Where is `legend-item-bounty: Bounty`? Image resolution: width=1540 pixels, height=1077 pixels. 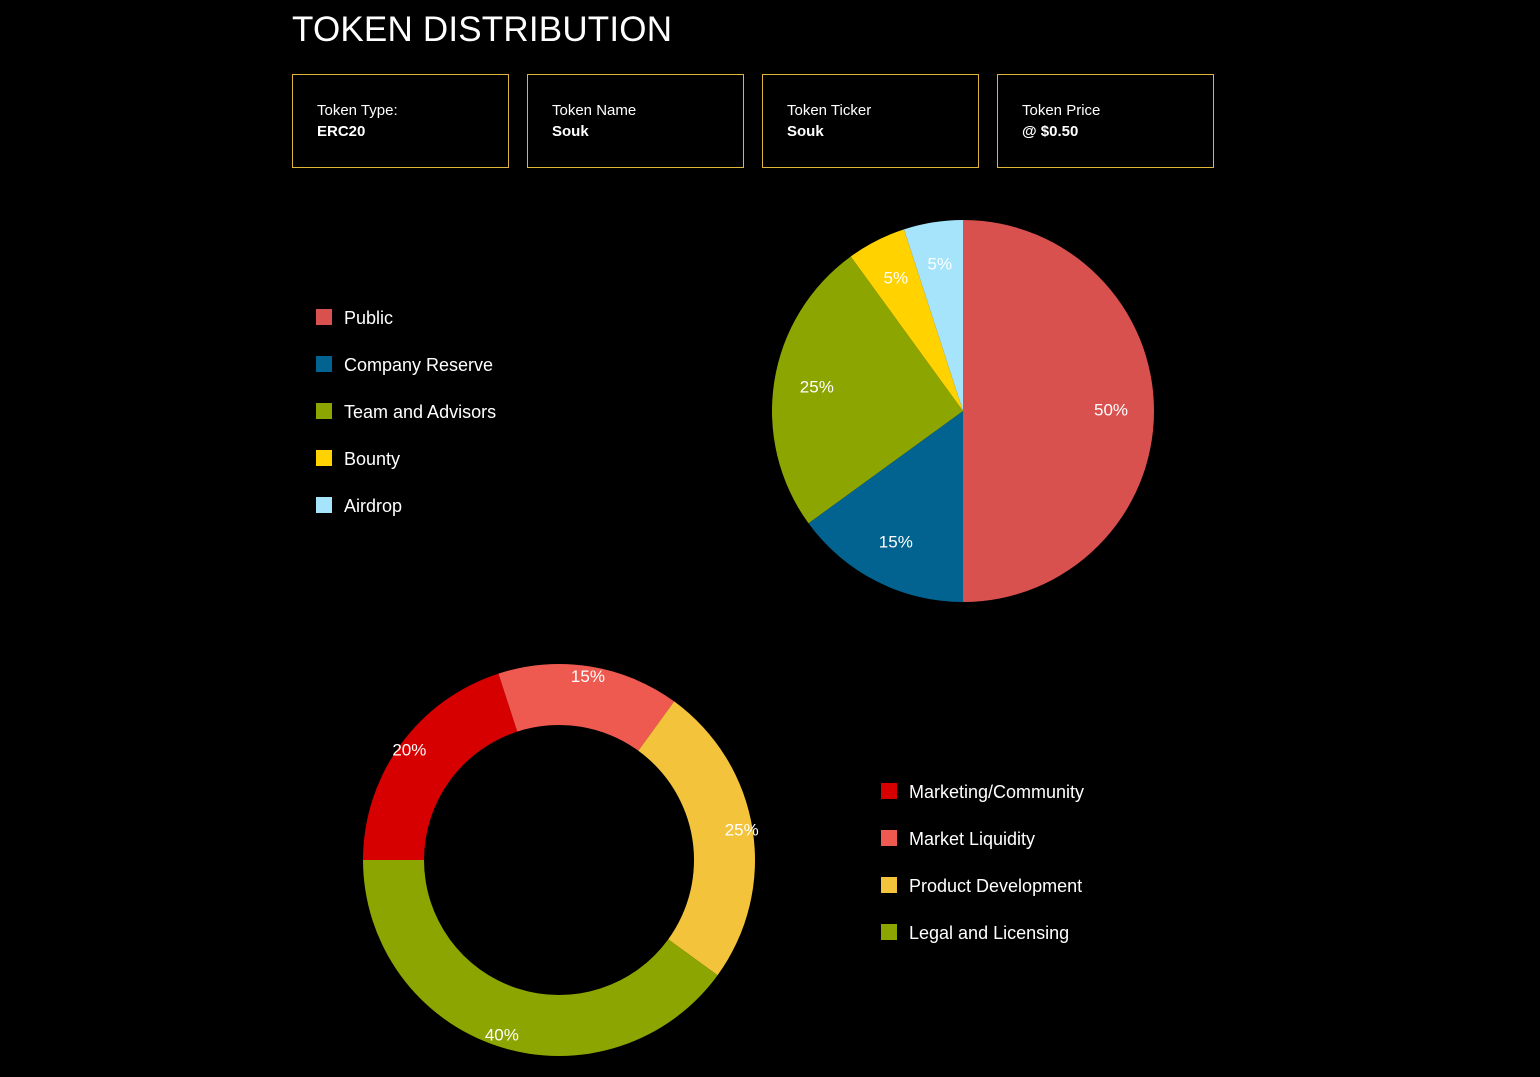
legend-item-bounty: Bounty is located at coordinates (406, 472).